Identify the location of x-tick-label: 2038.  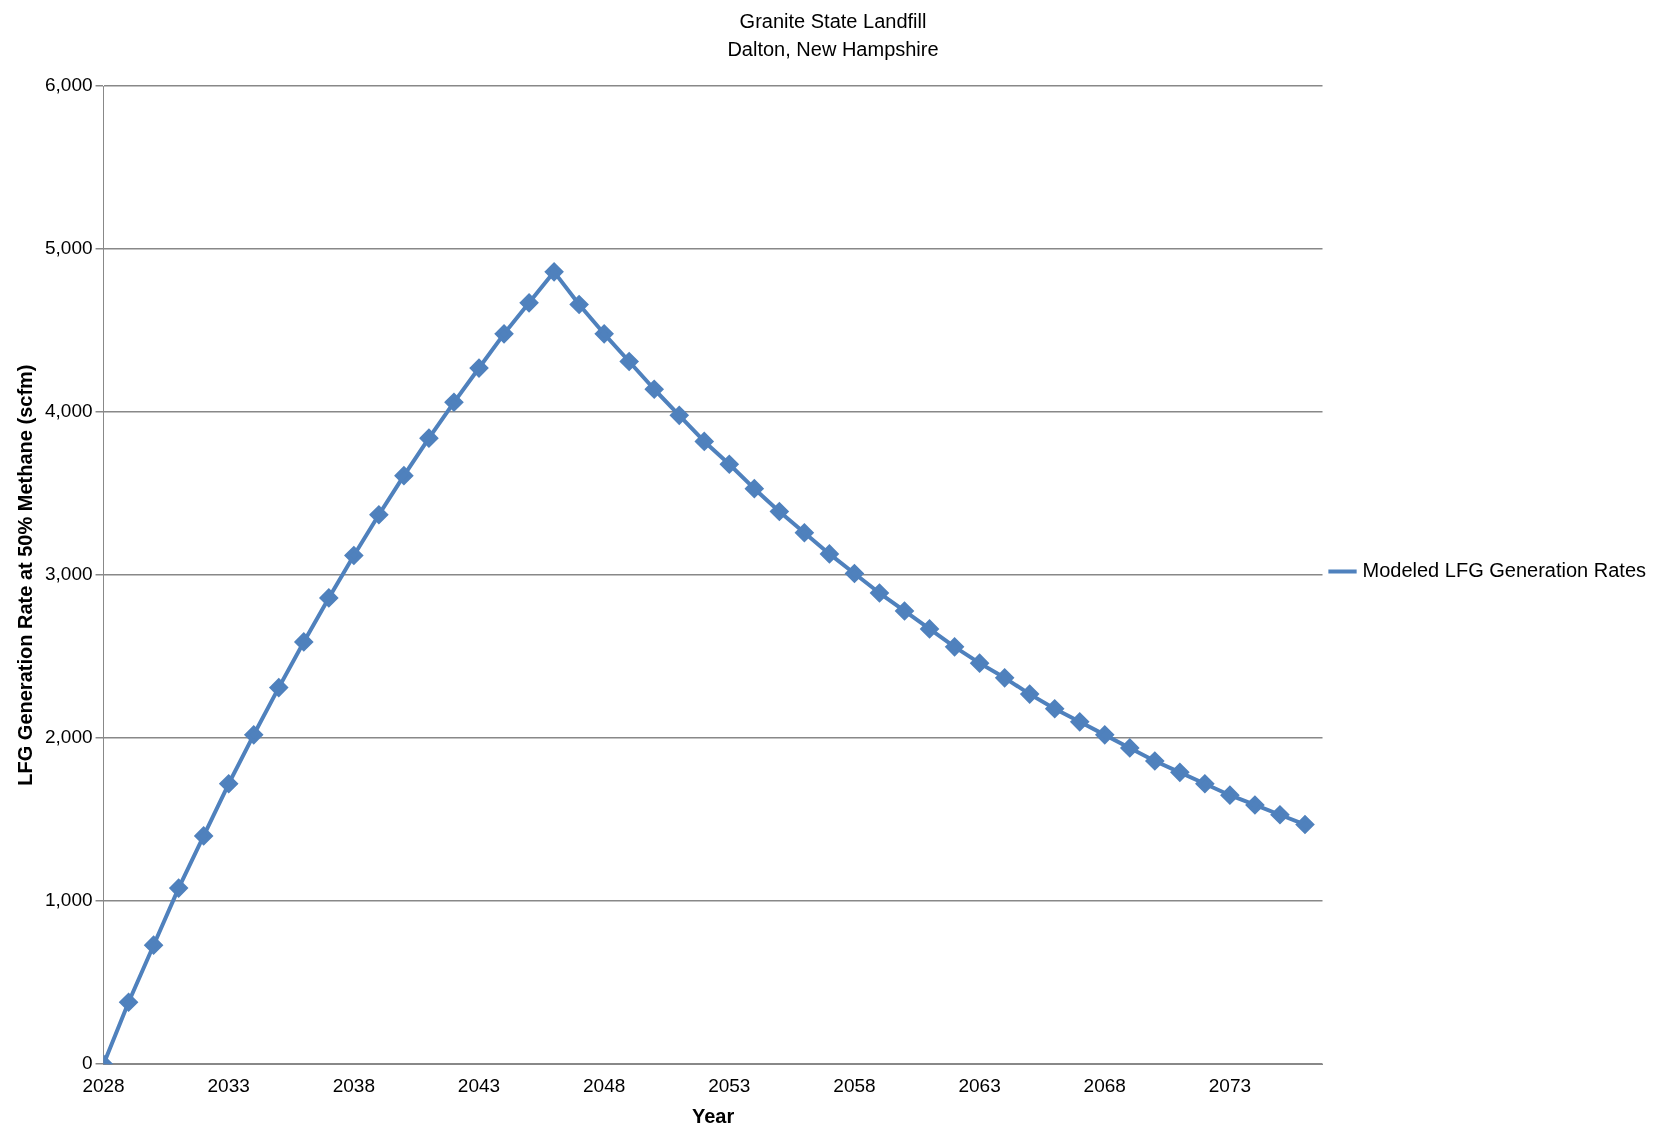
(353, 1085).